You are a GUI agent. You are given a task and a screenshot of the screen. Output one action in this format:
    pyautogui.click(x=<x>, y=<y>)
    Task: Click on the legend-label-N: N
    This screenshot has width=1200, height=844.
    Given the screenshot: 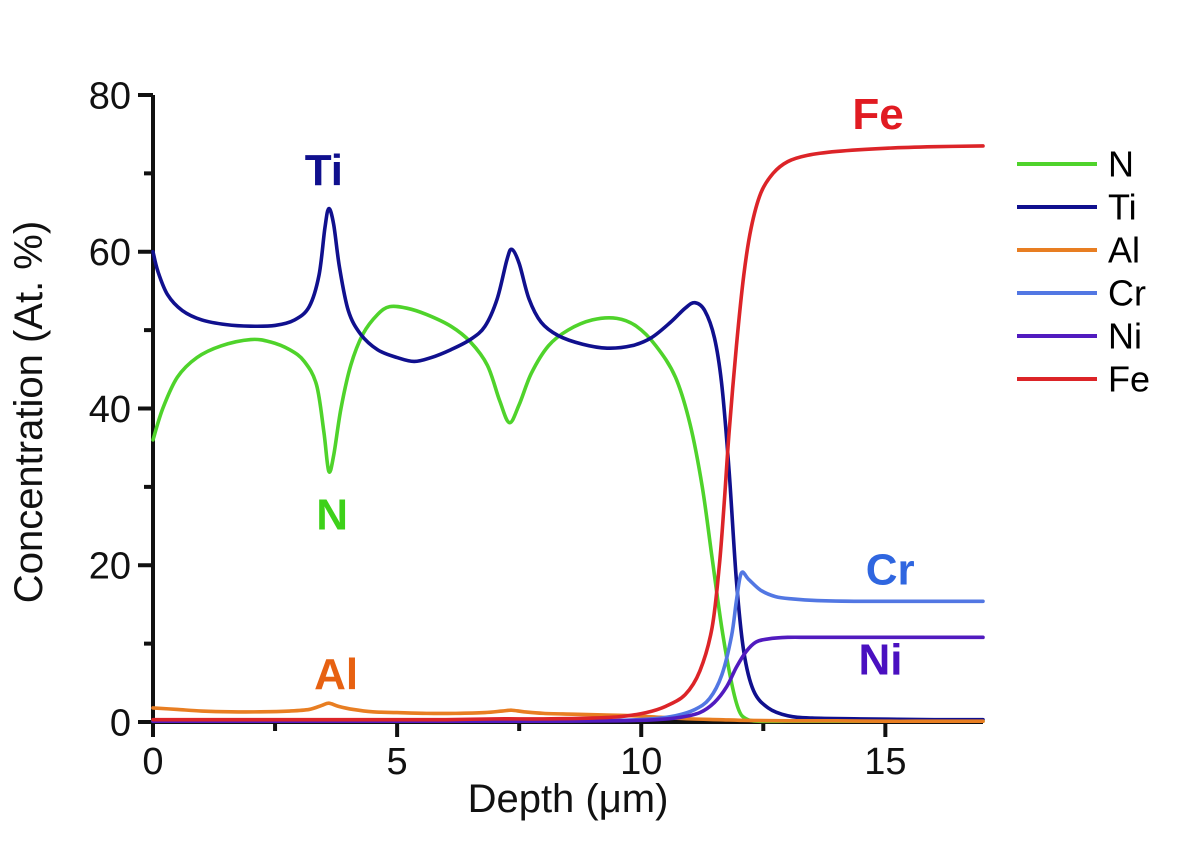 What is the action you would take?
    pyautogui.click(x=1121, y=164)
    